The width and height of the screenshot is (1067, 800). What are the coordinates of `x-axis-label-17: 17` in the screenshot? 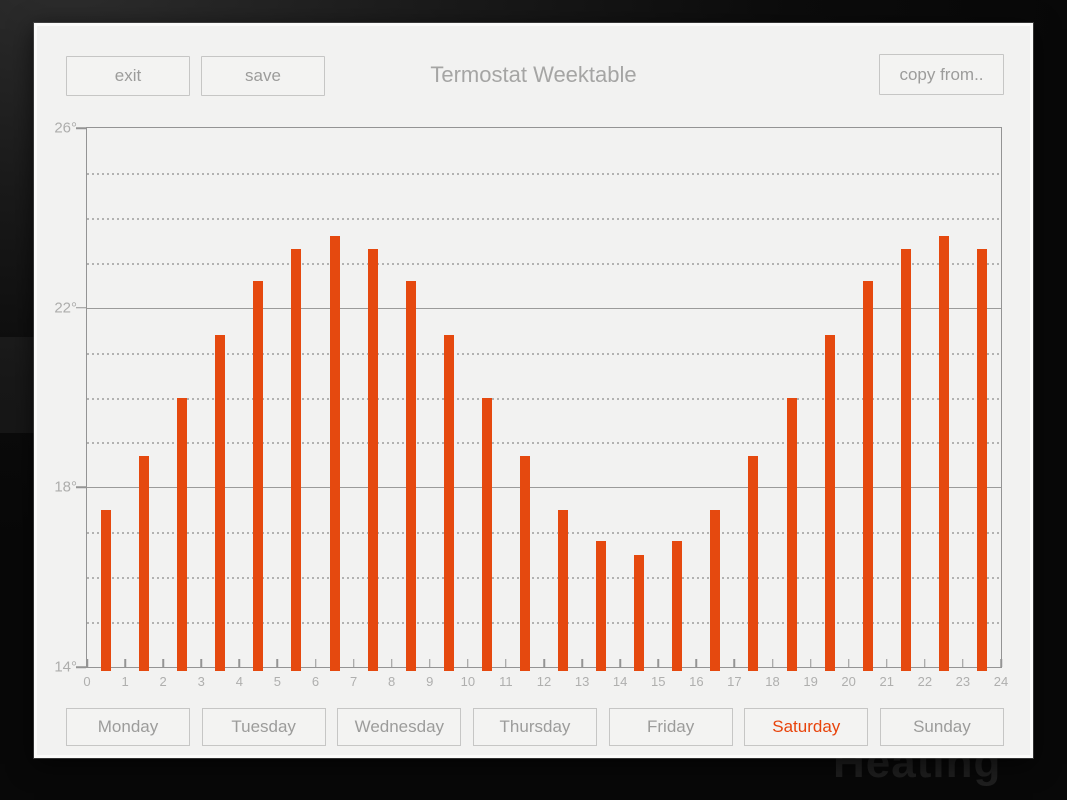 It's located at (734, 681).